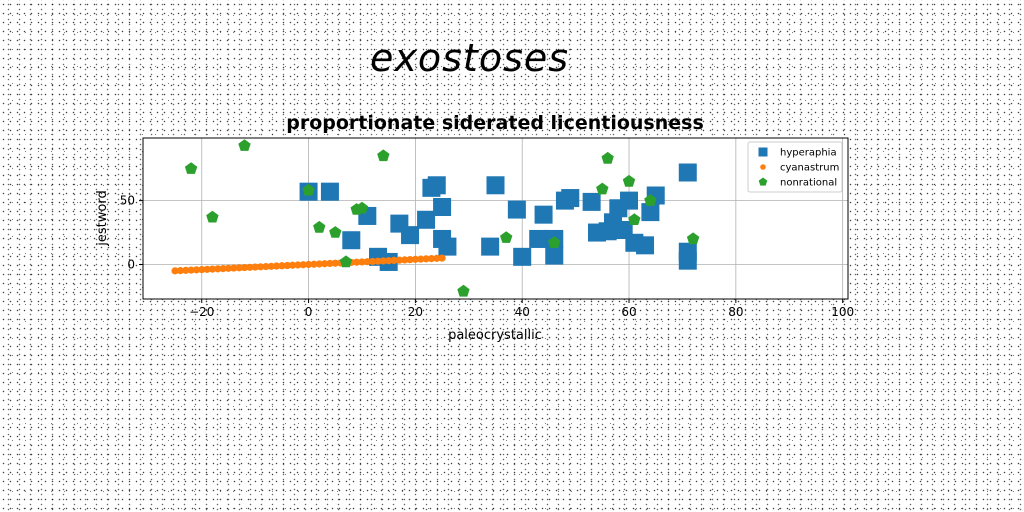 This screenshot has height=512, width=1024. I want to click on series-cyanastrum, so click(308, 264).